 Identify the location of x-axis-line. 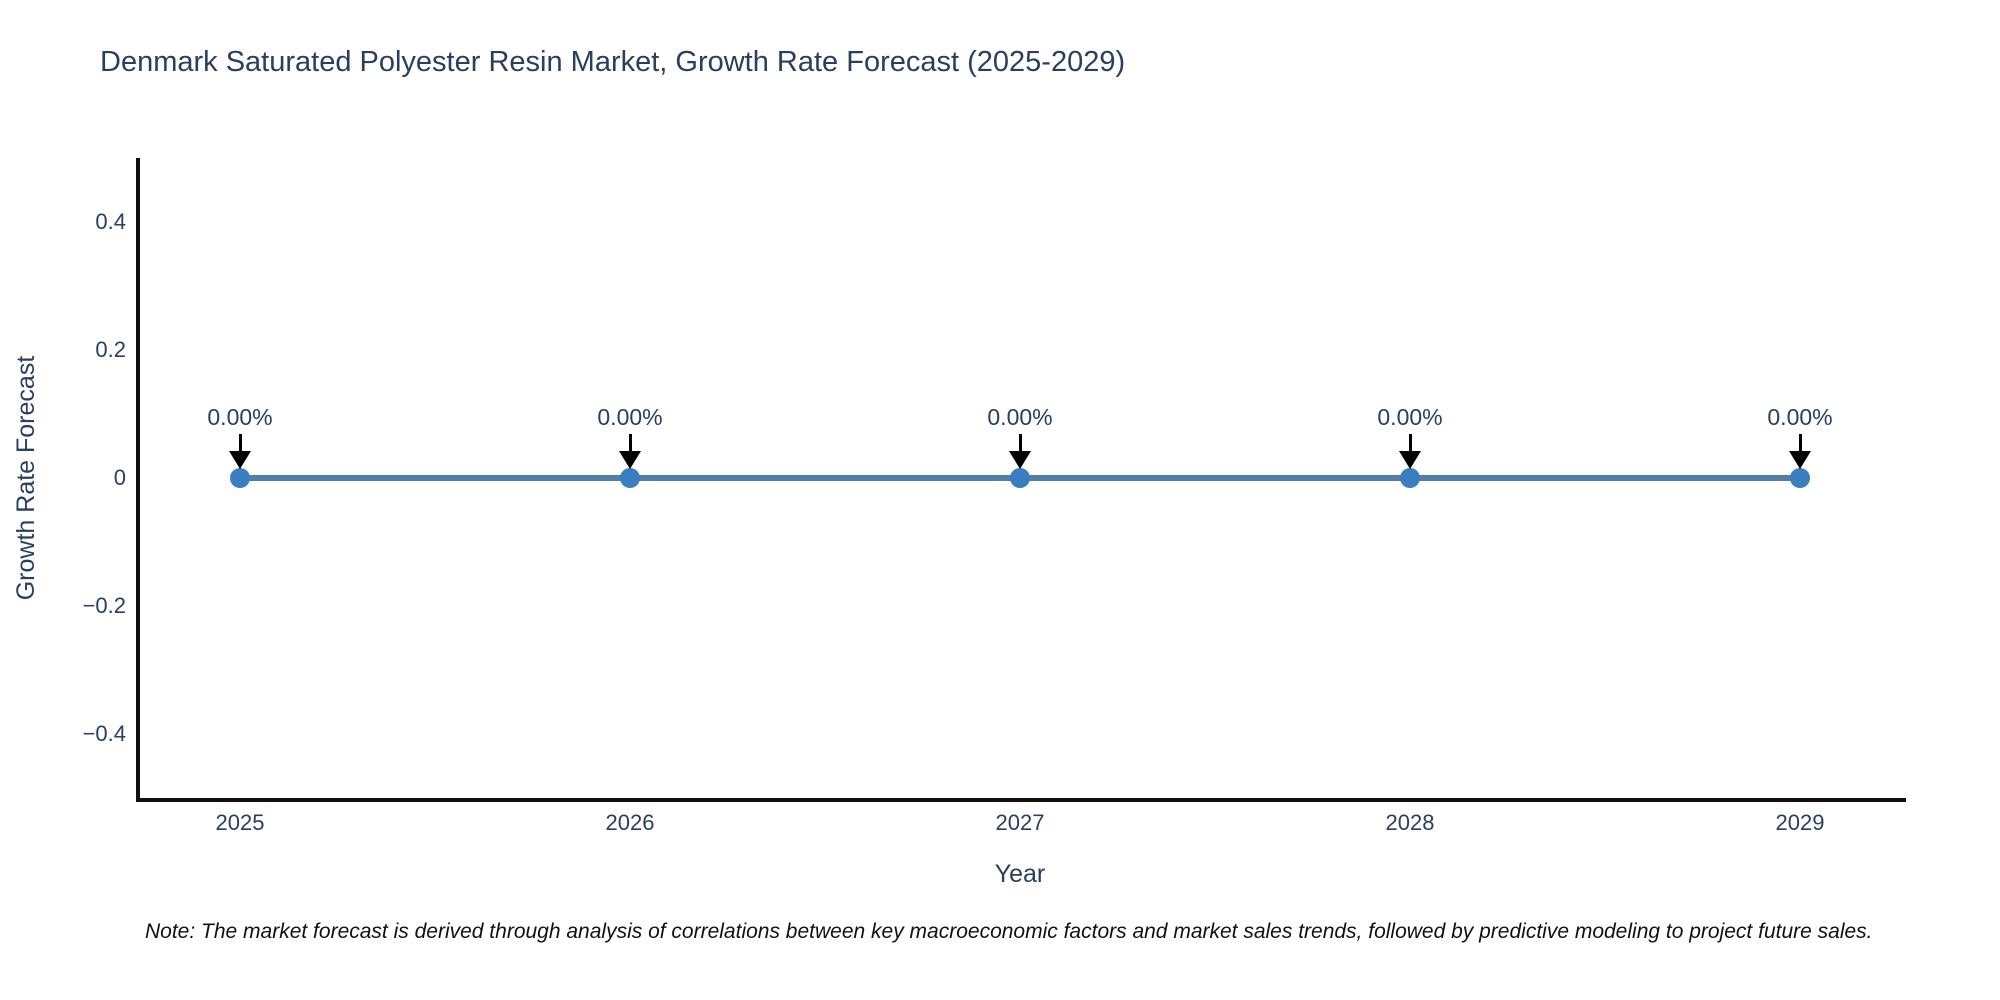
(1021, 800).